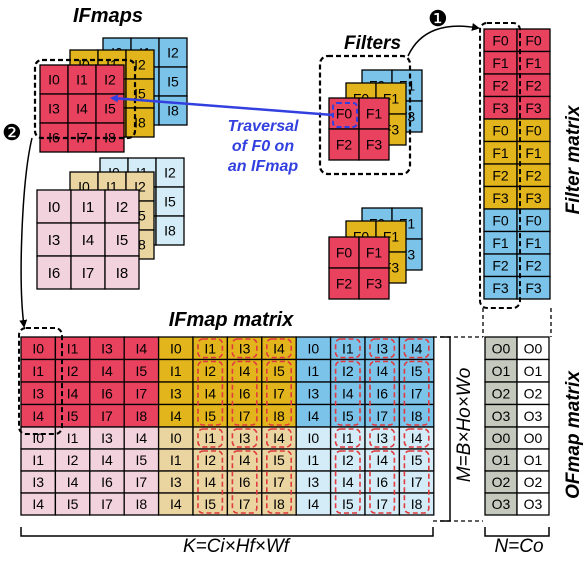  What do you see at coordinates (517, 532) in the screenshot?
I see `dimension-n-bracket` at bounding box center [517, 532].